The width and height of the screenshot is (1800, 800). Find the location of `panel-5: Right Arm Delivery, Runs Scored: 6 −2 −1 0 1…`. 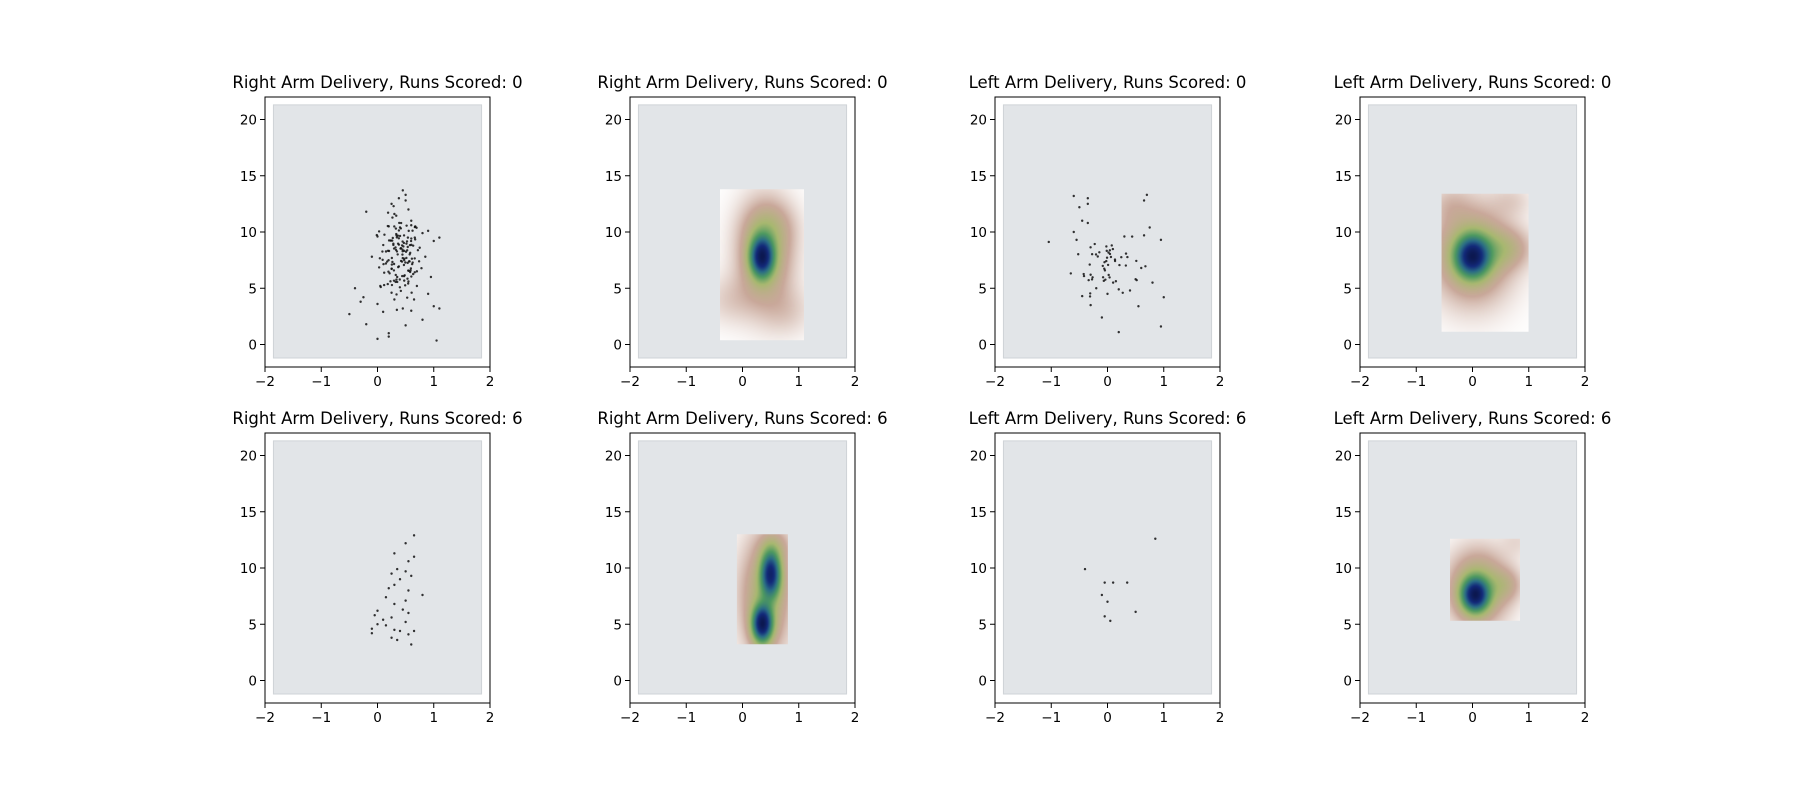

panel-5: Right Arm Delivery, Runs Scored: 6 −2 −1 0 1… is located at coordinates (377, 567).